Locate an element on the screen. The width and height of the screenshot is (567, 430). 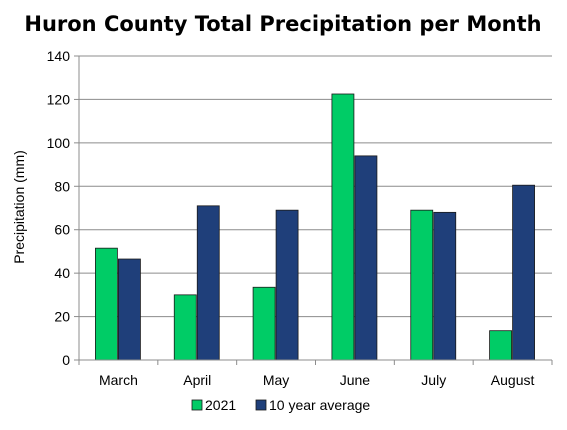
x-tick-label: August is located at coordinates (513, 380).